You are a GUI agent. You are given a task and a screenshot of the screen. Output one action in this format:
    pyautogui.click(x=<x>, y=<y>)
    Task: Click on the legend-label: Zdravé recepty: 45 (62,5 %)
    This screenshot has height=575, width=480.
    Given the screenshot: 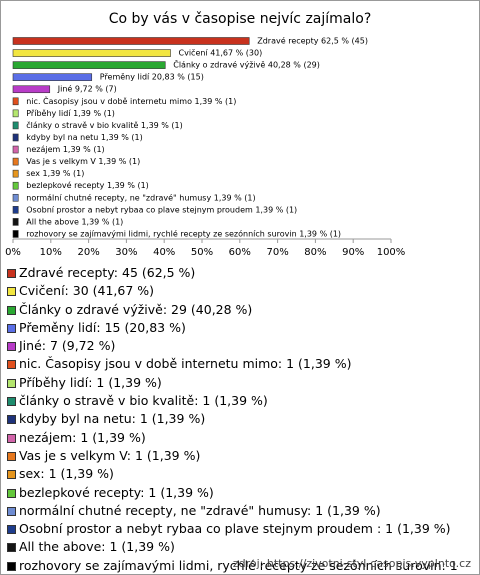 What is the action you would take?
    pyautogui.click(x=107, y=272)
    